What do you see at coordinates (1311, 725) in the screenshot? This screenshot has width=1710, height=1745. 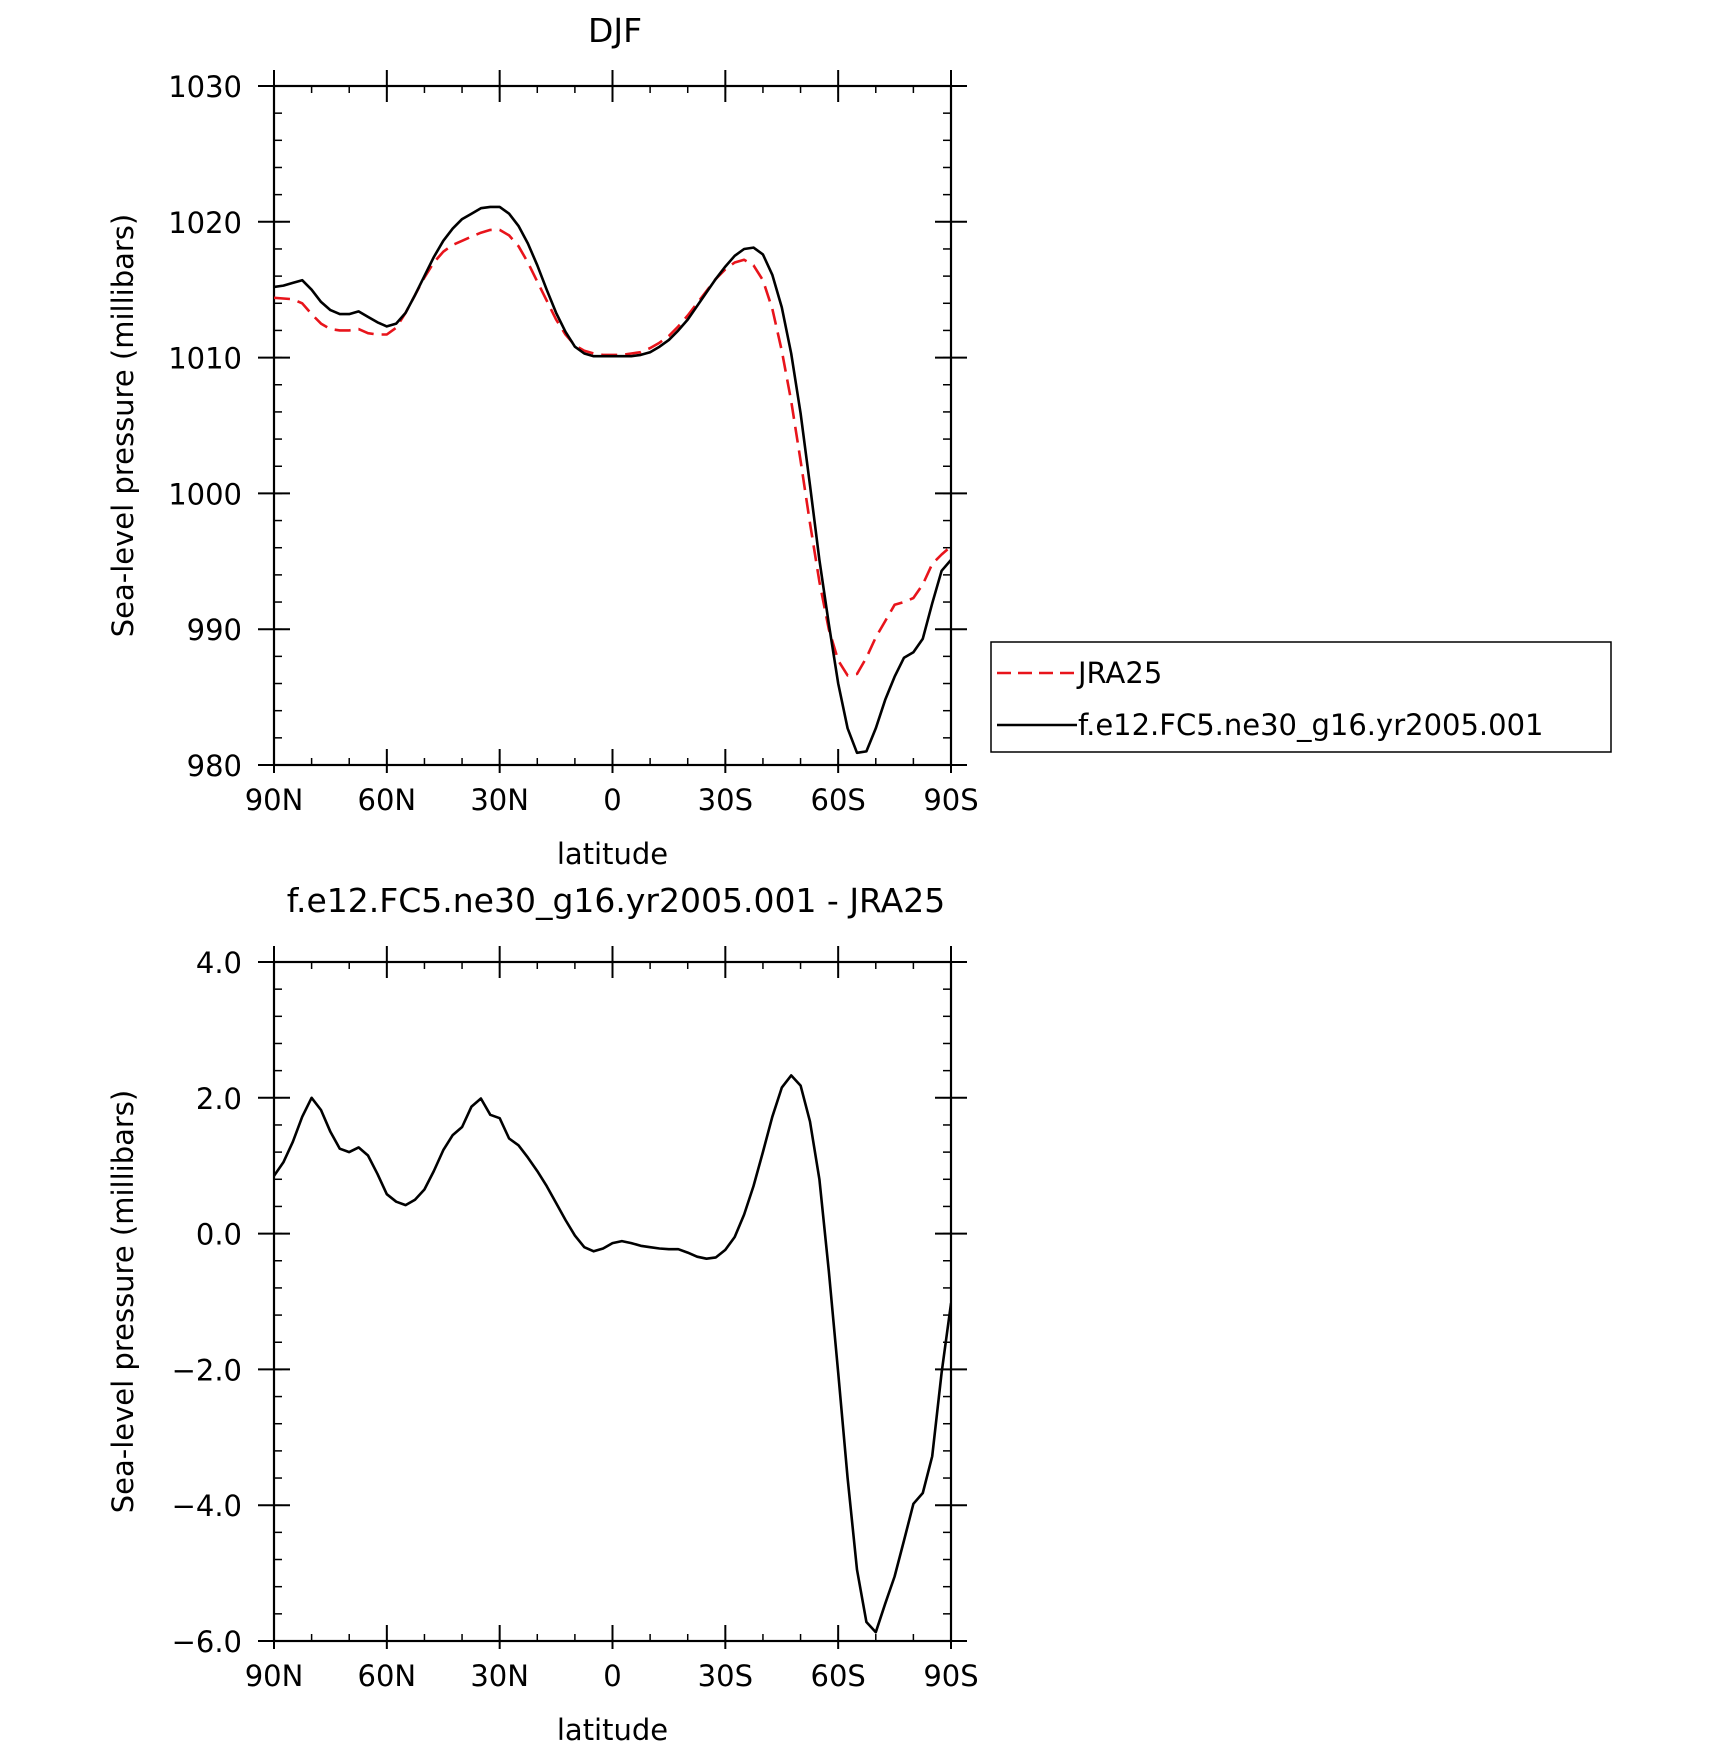 I see `legend-label-model: f.e12.FC5.ne30_g16.yr2005.001` at bounding box center [1311, 725].